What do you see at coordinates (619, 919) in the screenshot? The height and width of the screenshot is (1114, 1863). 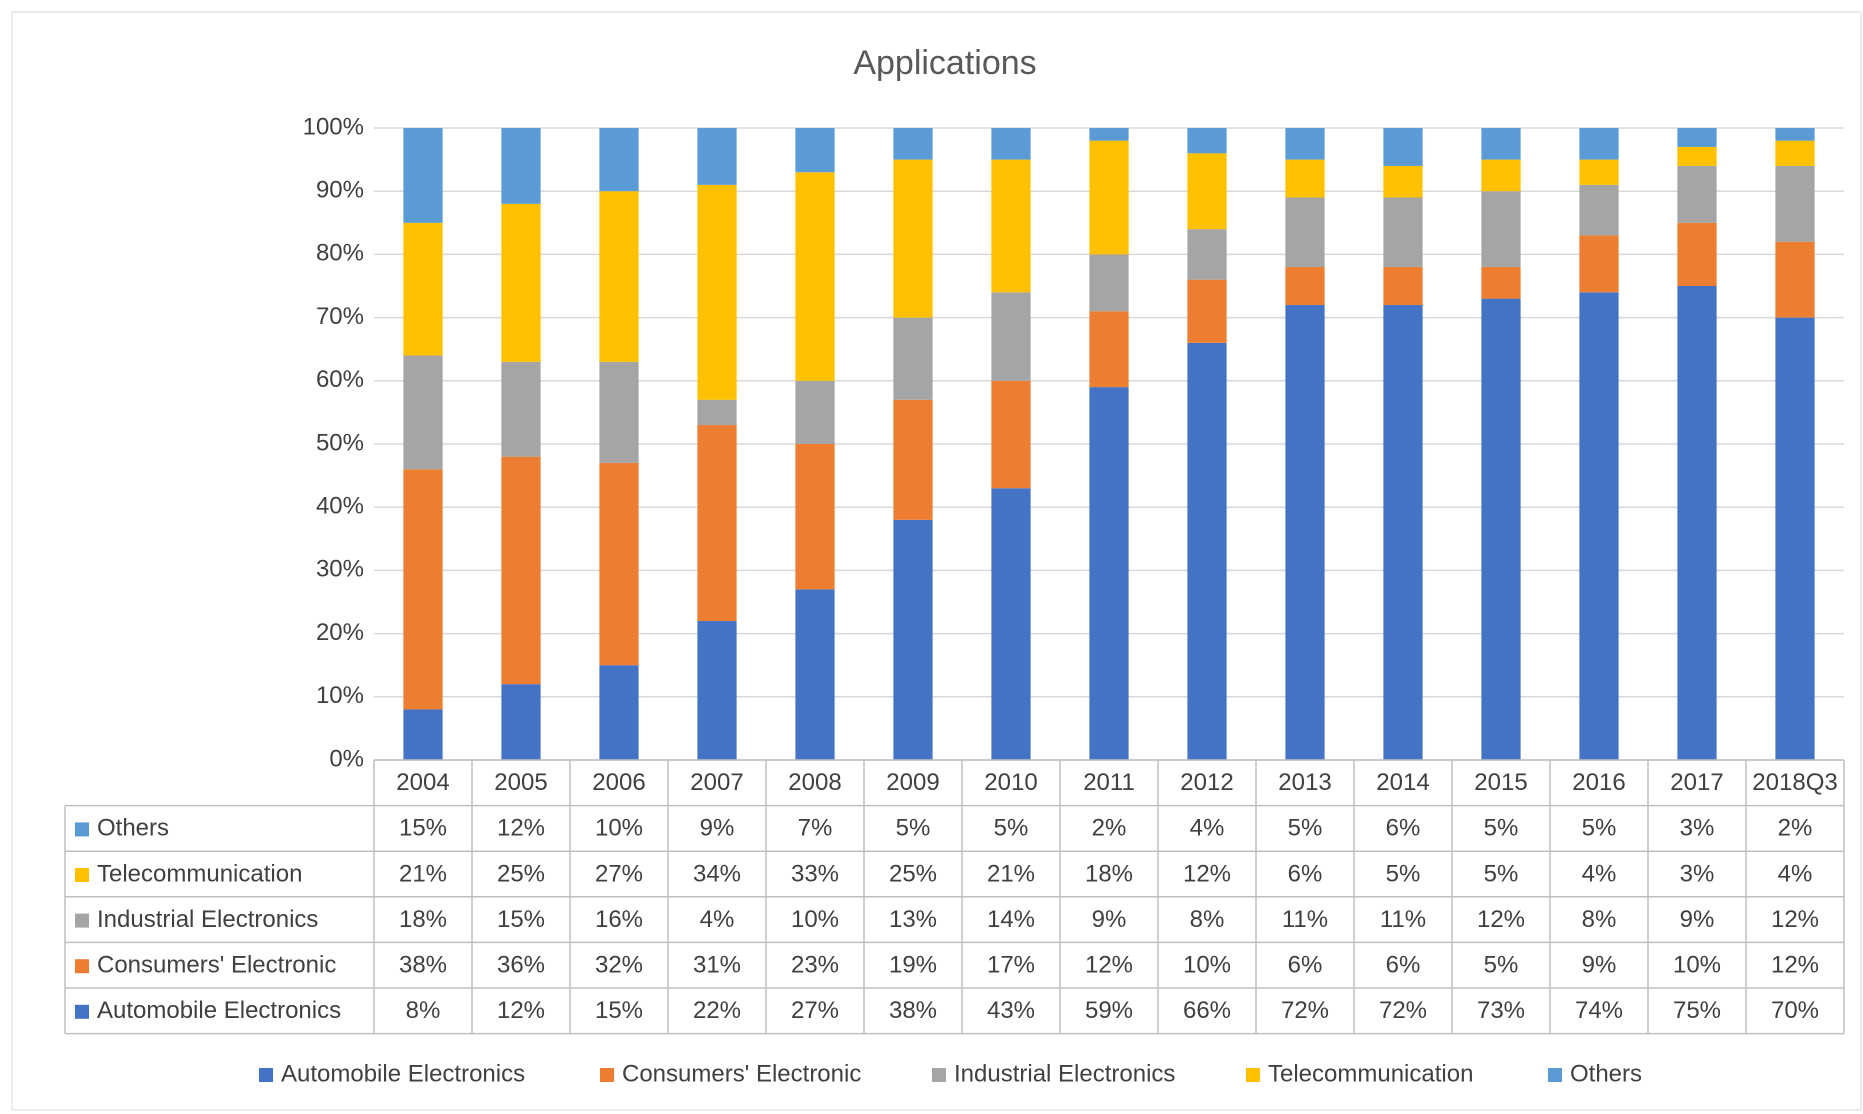 I see `table-cell: 16%` at bounding box center [619, 919].